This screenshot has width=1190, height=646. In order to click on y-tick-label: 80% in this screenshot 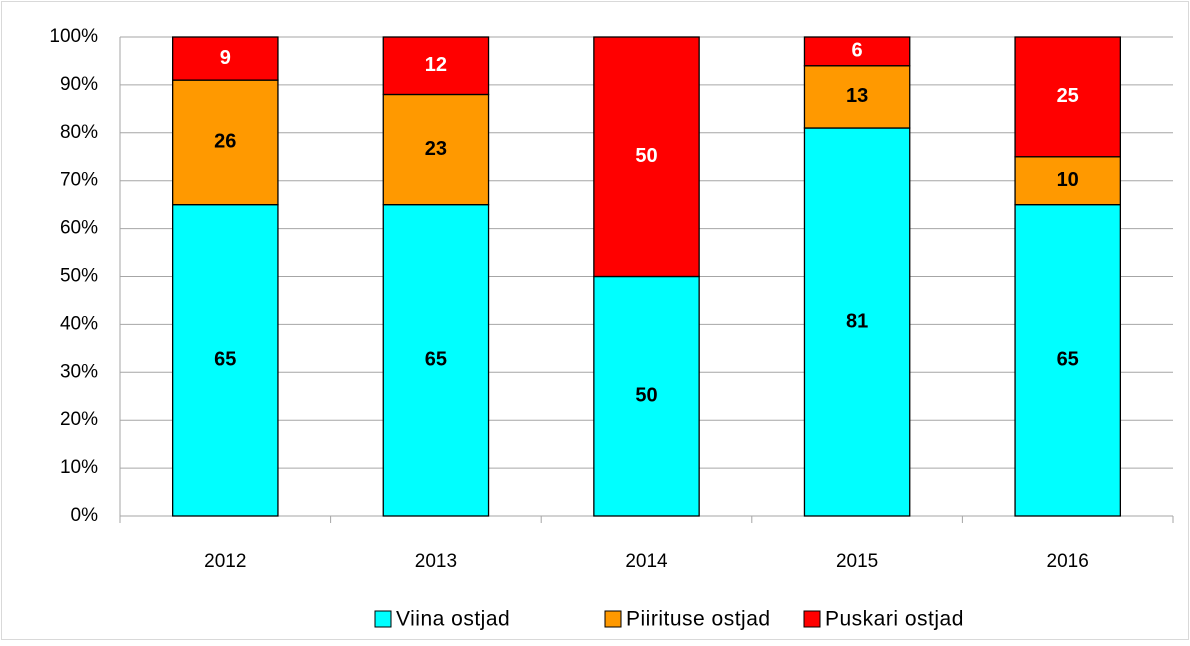, I will do `click(79, 132)`.